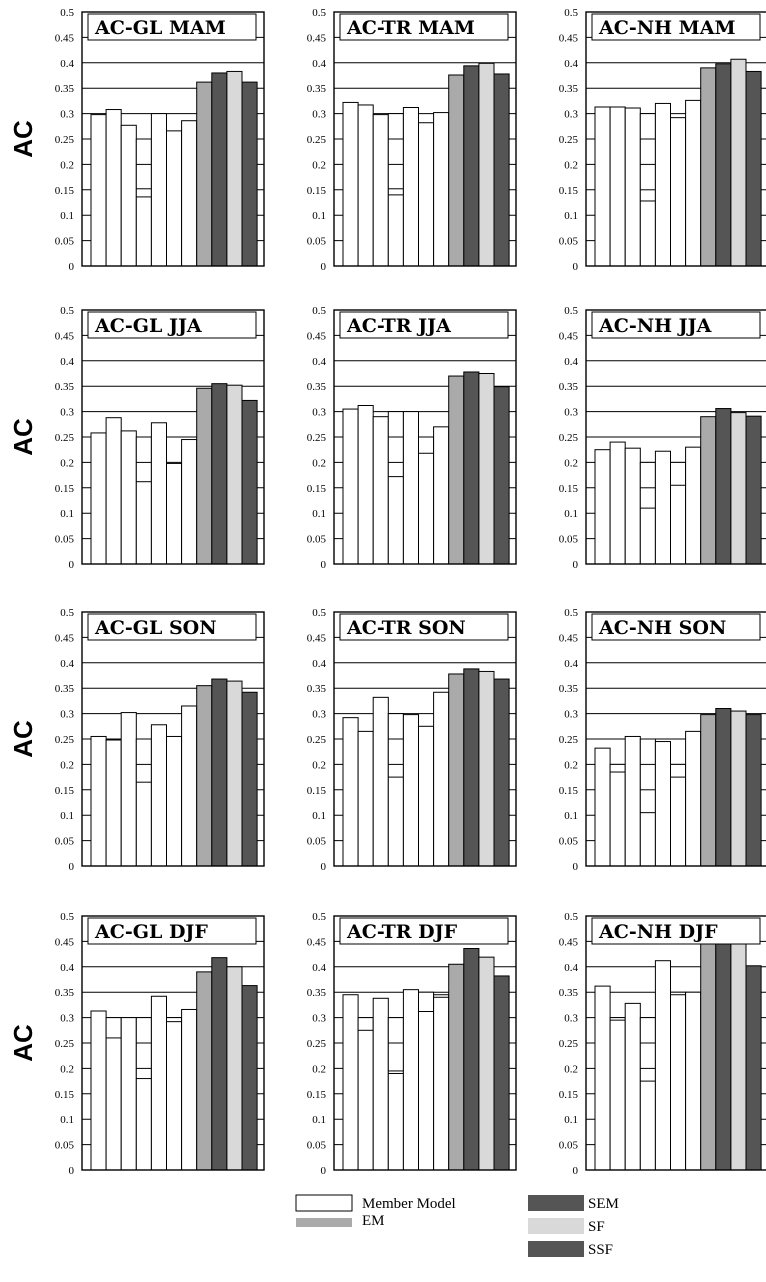 The image size is (766, 1282). Describe the element at coordinates (667, 28) in the screenshot. I see `chart-title: AC-NH MAM` at that location.